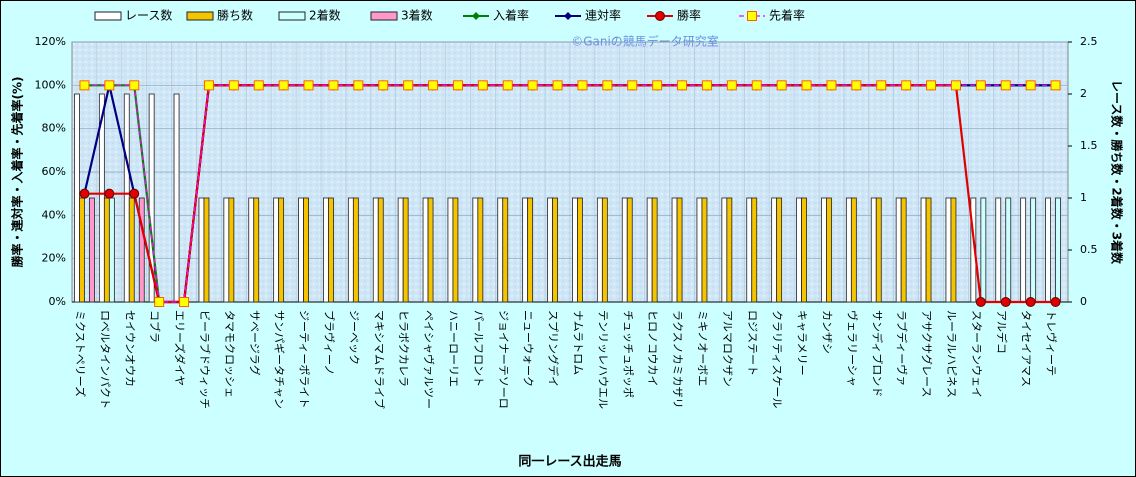 This screenshot has width=1136, height=477. I want to click on x-tick-label: ハニーローリエ, so click(453, 348).